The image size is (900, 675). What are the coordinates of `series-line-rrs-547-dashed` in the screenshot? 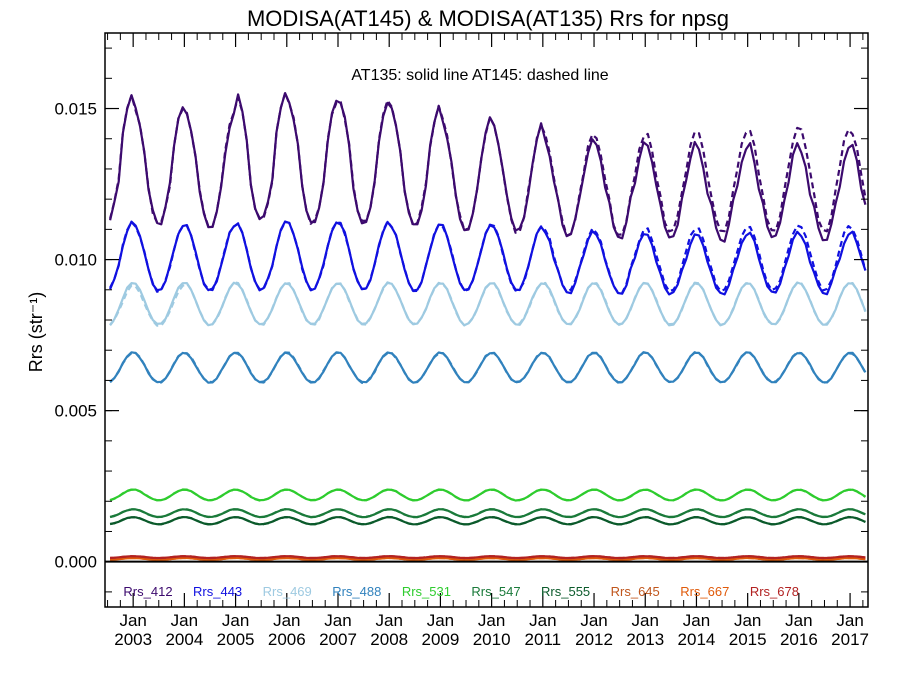 It's located at (487, 513).